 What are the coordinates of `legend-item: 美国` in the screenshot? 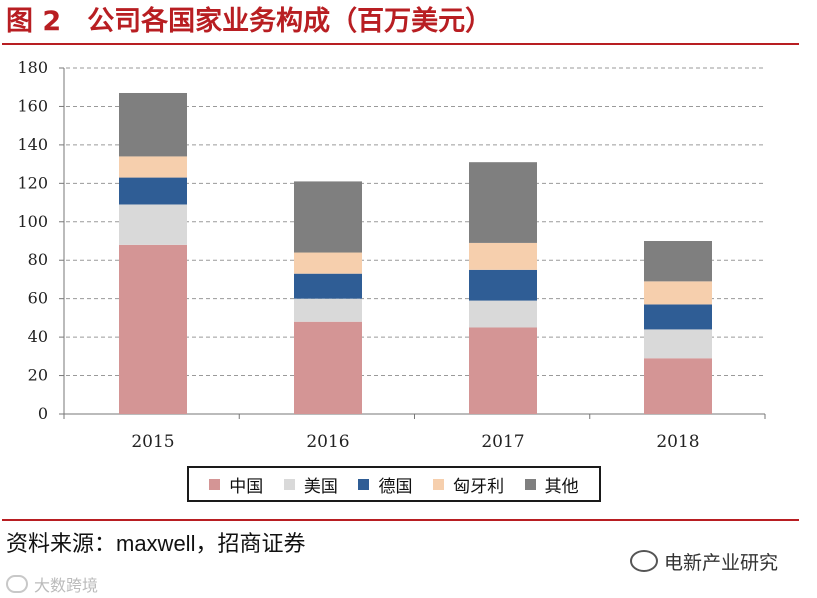 It's located at (310, 484).